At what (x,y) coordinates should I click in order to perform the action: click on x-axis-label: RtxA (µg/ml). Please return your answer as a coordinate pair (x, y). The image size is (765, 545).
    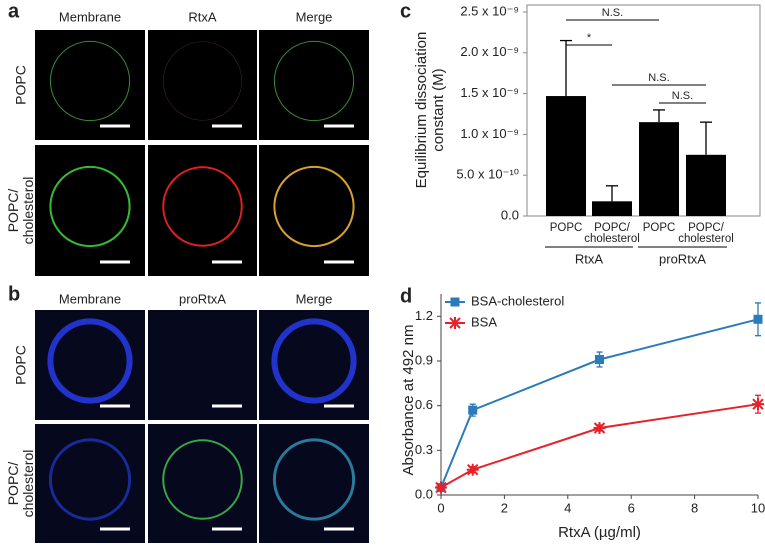
    Looking at the image, I should click on (599, 532).